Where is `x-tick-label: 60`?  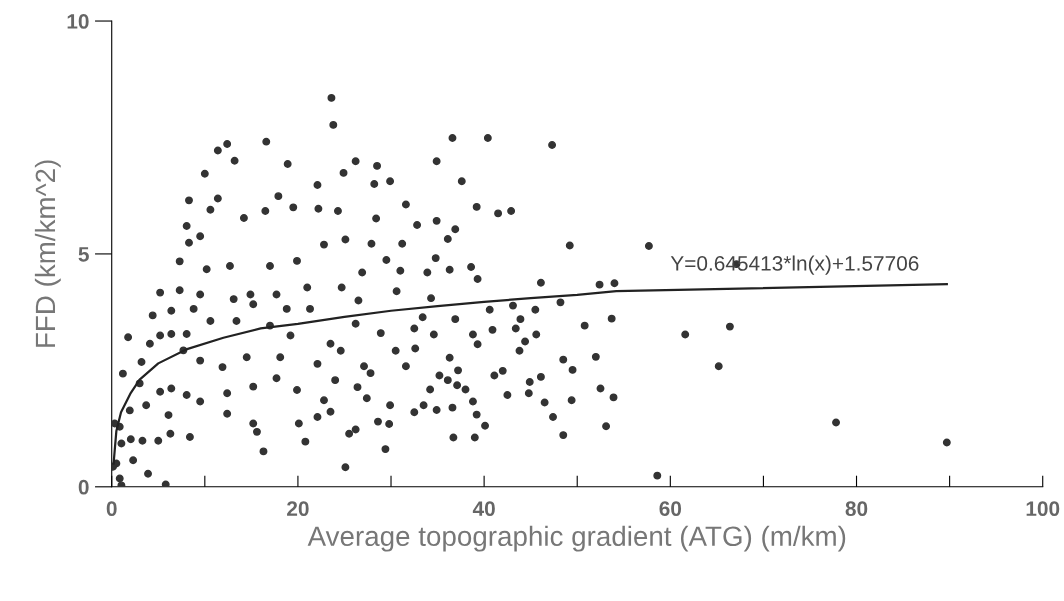
x-tick-label: 60 is located at coordinates (670, 508).